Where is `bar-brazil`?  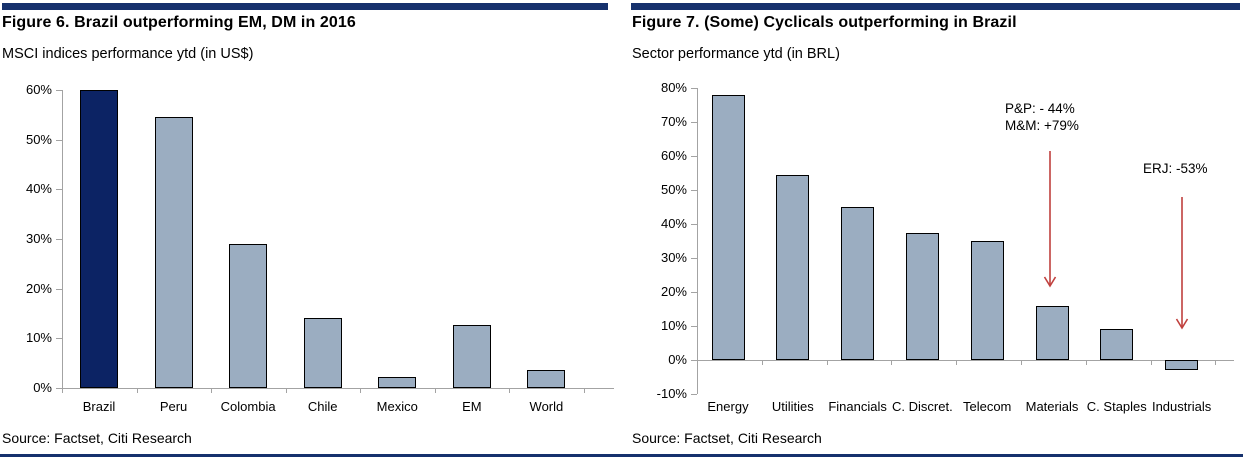 bar-brazil is located at coordinates (99, 238).